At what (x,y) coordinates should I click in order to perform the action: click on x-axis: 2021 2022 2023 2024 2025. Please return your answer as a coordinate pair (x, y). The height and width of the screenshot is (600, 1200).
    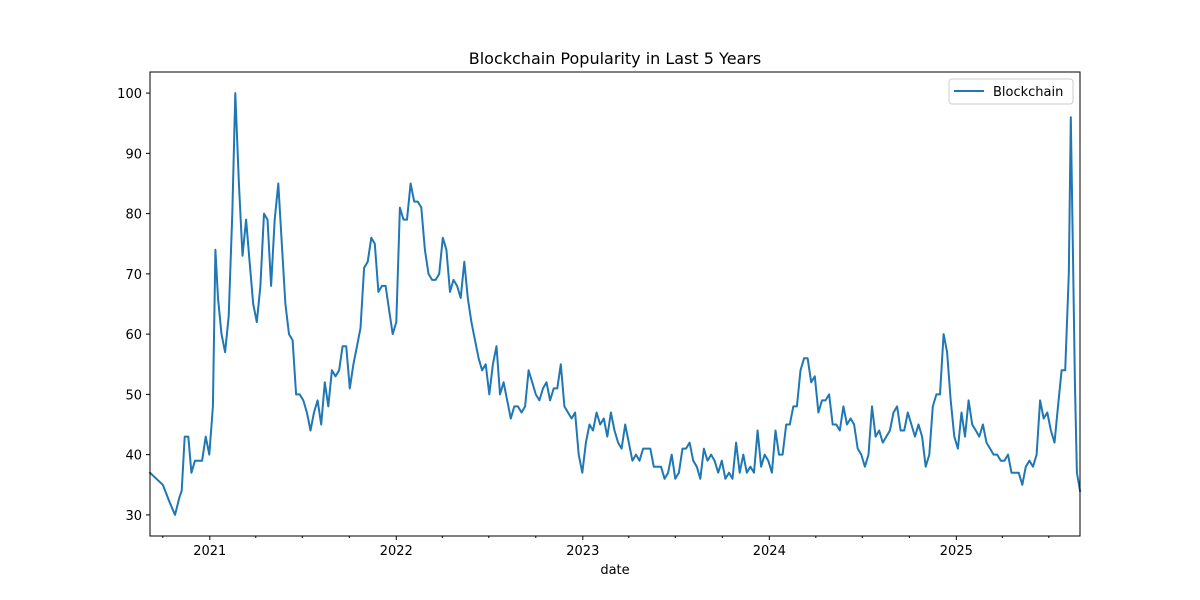
    Looking at the image, I should click on (606, 547).